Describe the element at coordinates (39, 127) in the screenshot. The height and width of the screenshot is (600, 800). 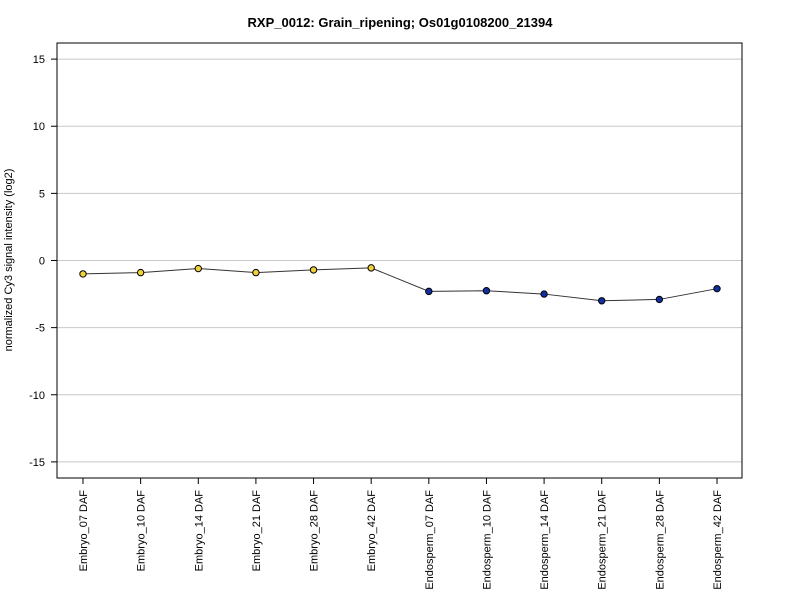
I see `y-tick-label: 10` at that location.